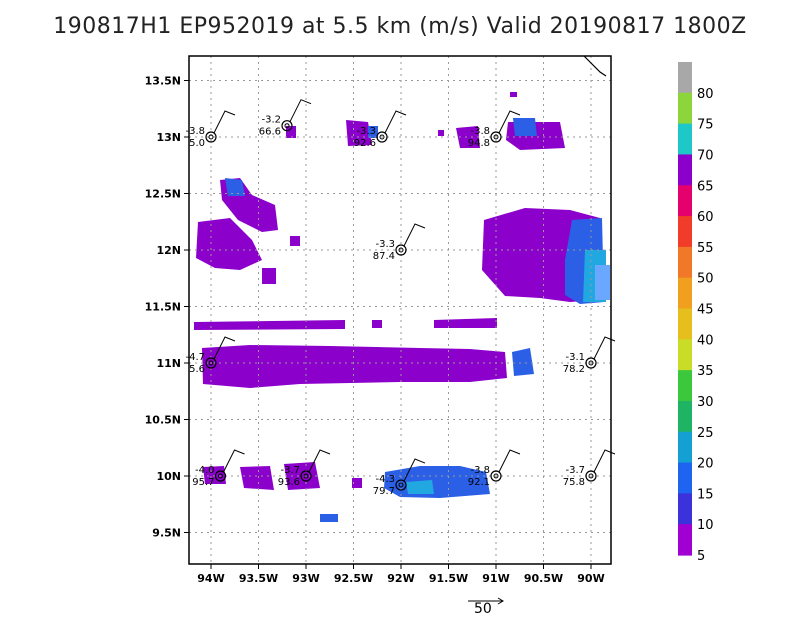 The height and width of the screenshot is (618, 800). What do you see at coordinates (304, 468) in the screenshot?
I see `station: -3.793.6` at bounding box center [304, 468].